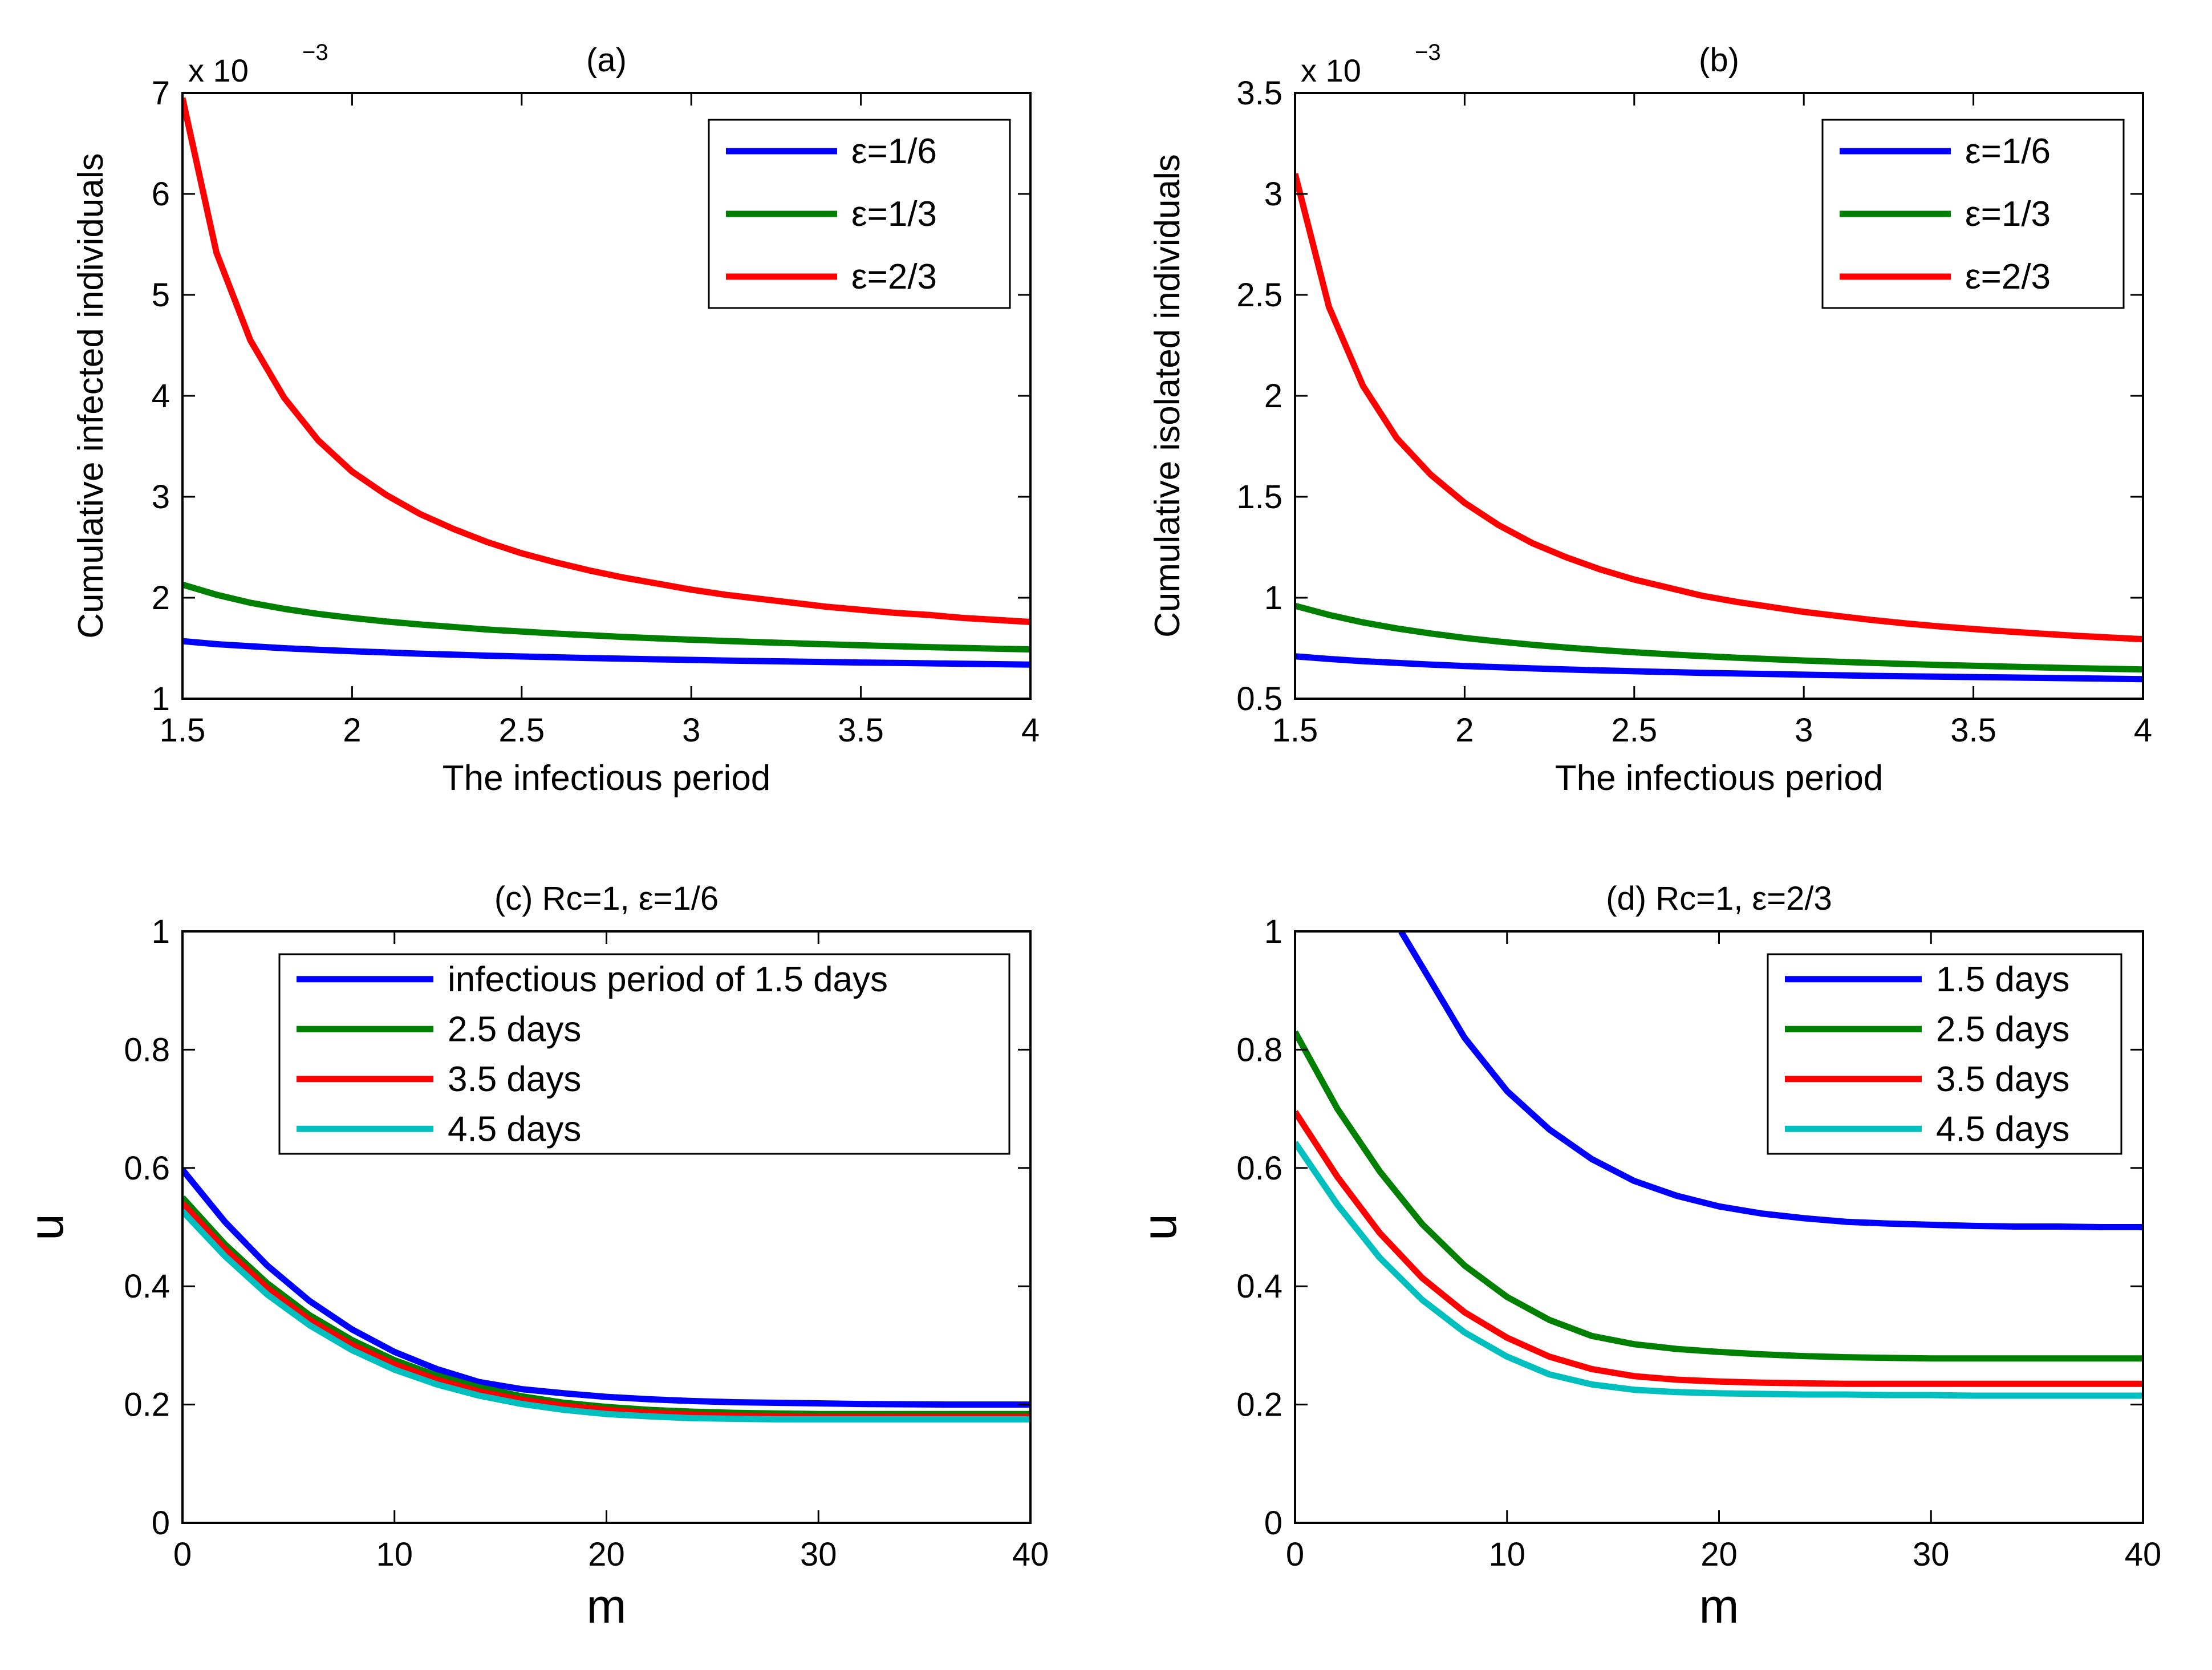  Describe the element at coordinates (2002, 980) in the screenshot. I see `legend-label-1: 1.5 days` at that location.